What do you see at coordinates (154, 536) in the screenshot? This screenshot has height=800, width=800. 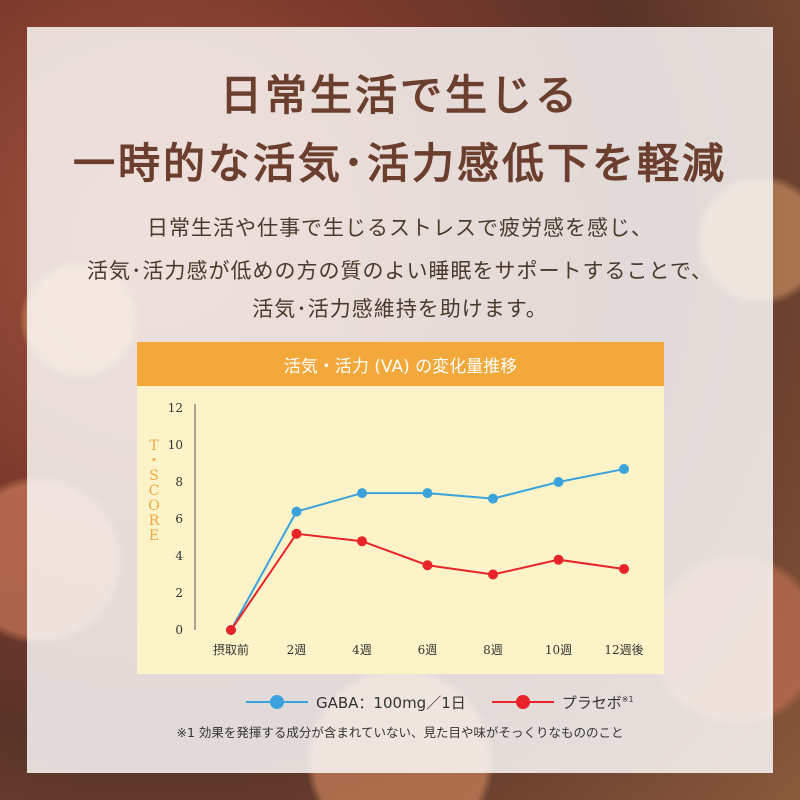 I see `y-axis-label-char: E` at bounding box center [154, 536].